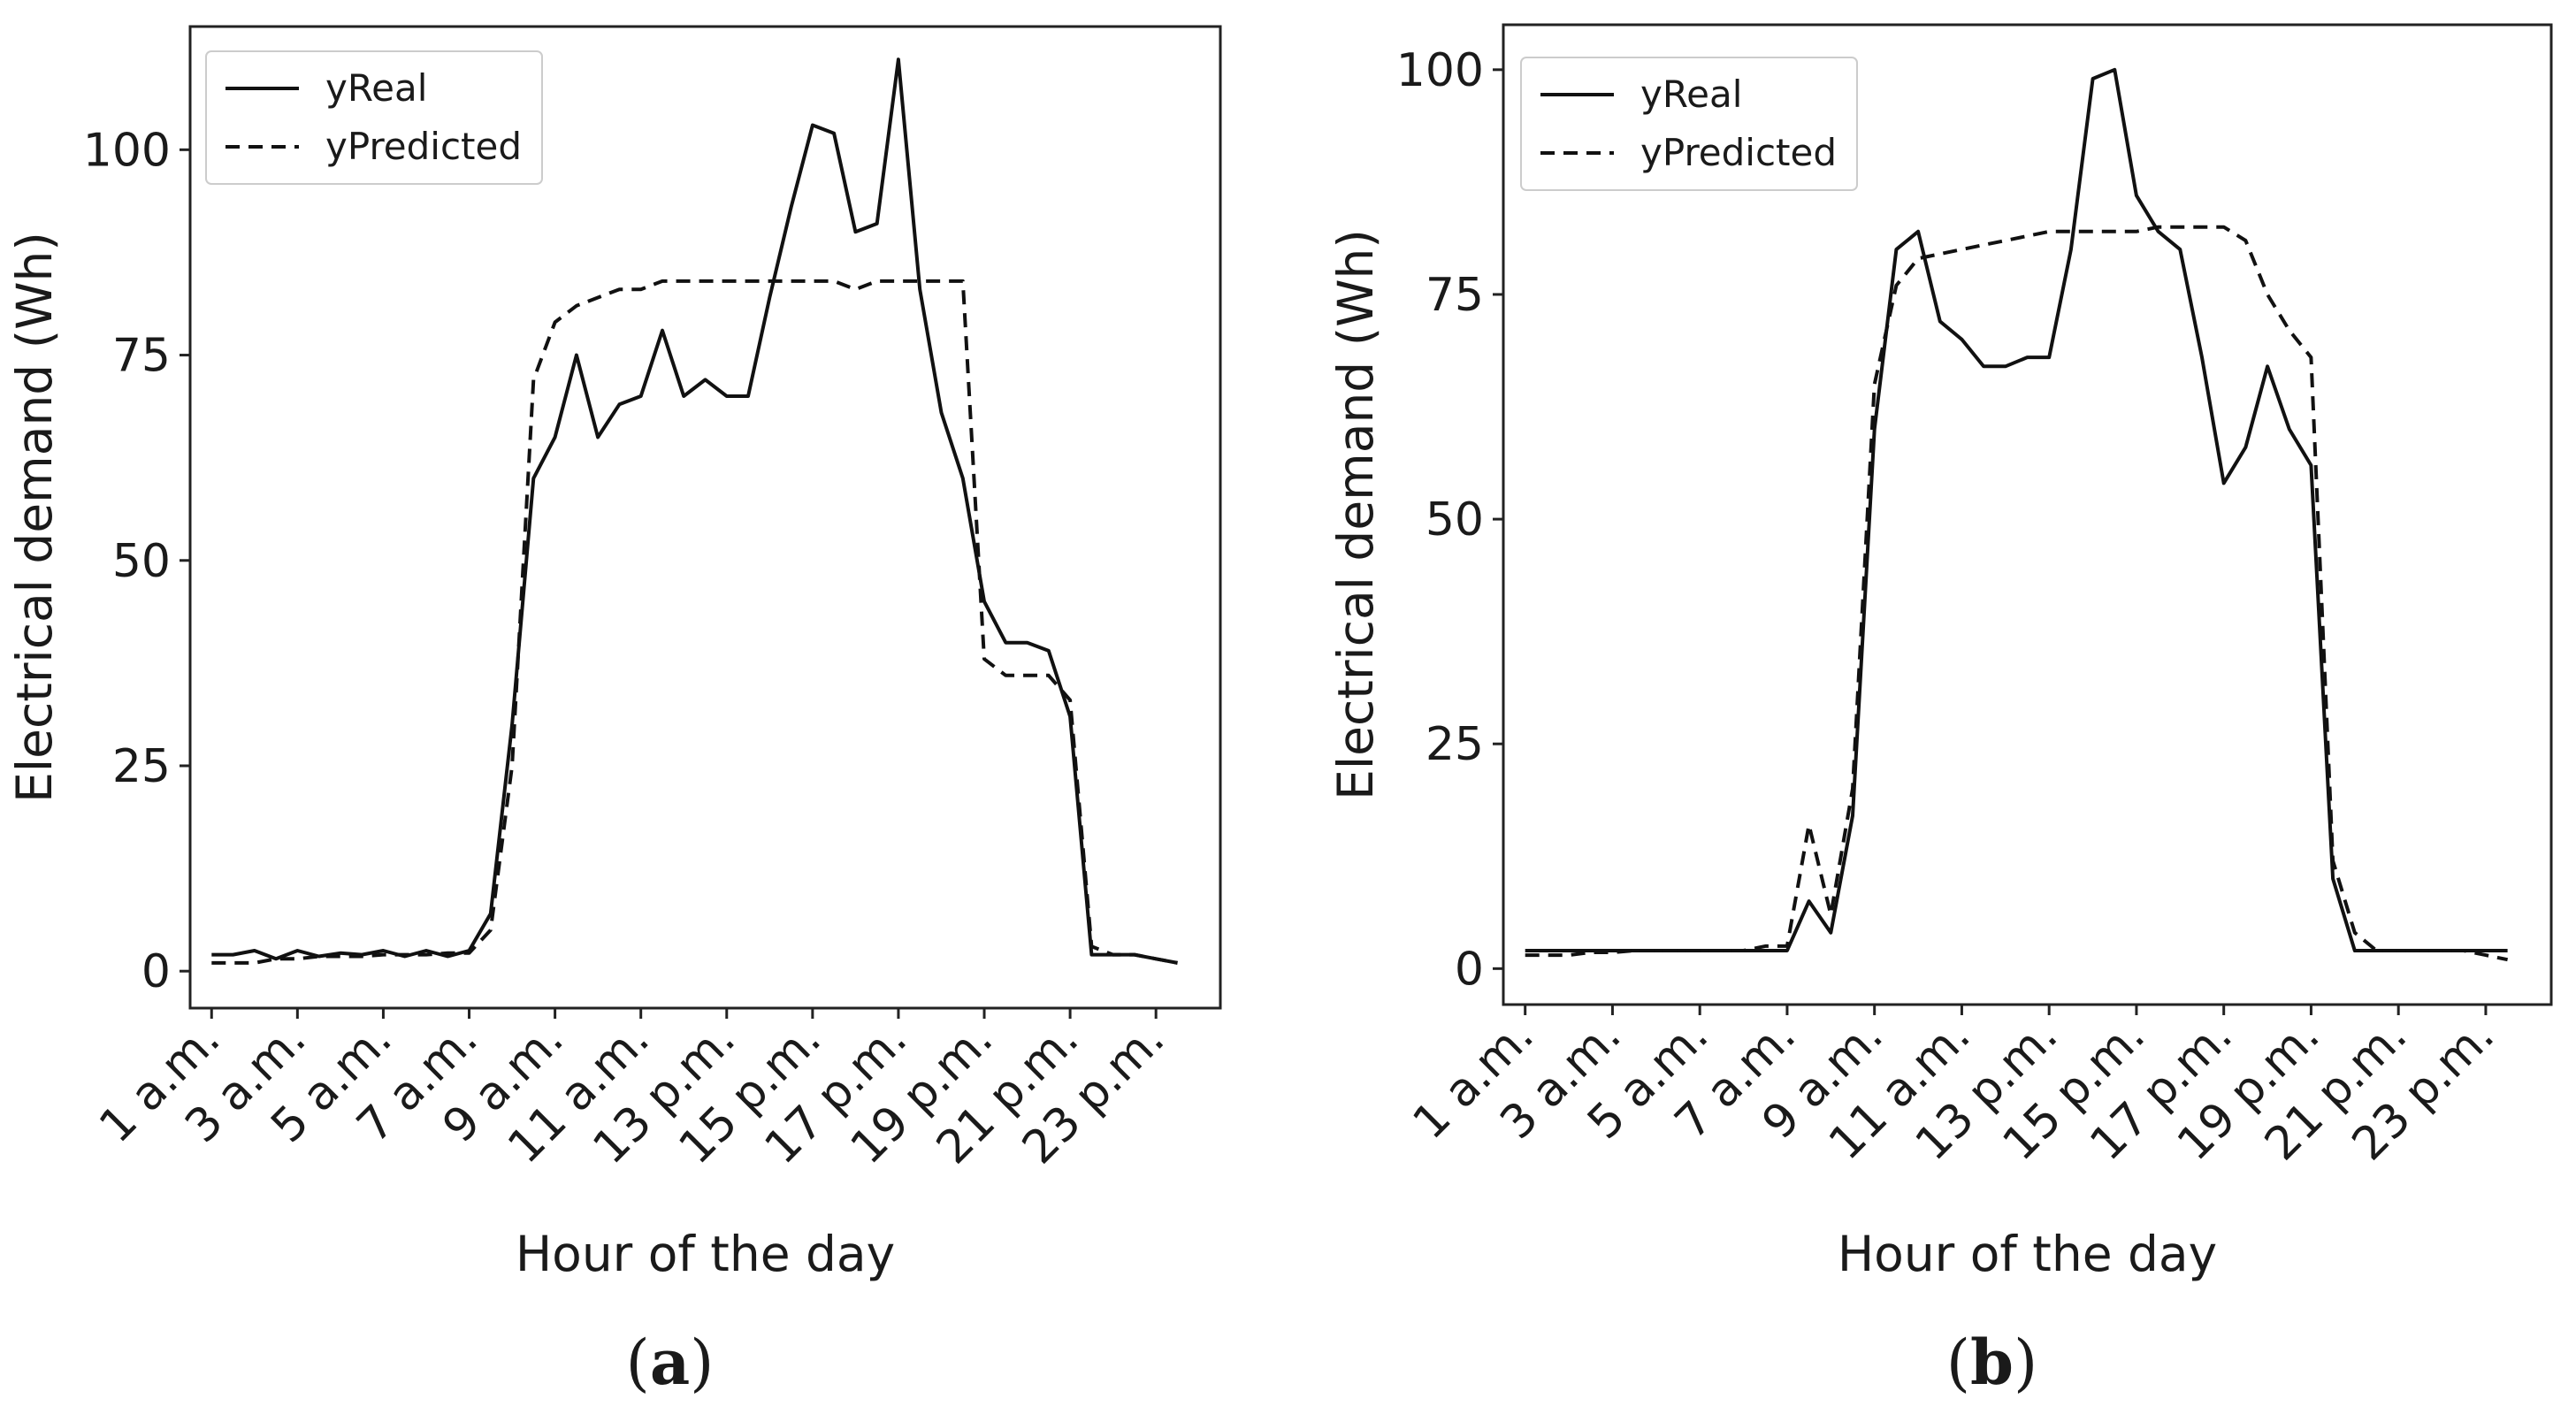 This screenshot has height=1414, width=2576. What do you see at coordinates (2027, 1254) in the screenshot?
I see `panel-b-x-axis-title: Hour of the day` at bounding box center [2027, 1254].